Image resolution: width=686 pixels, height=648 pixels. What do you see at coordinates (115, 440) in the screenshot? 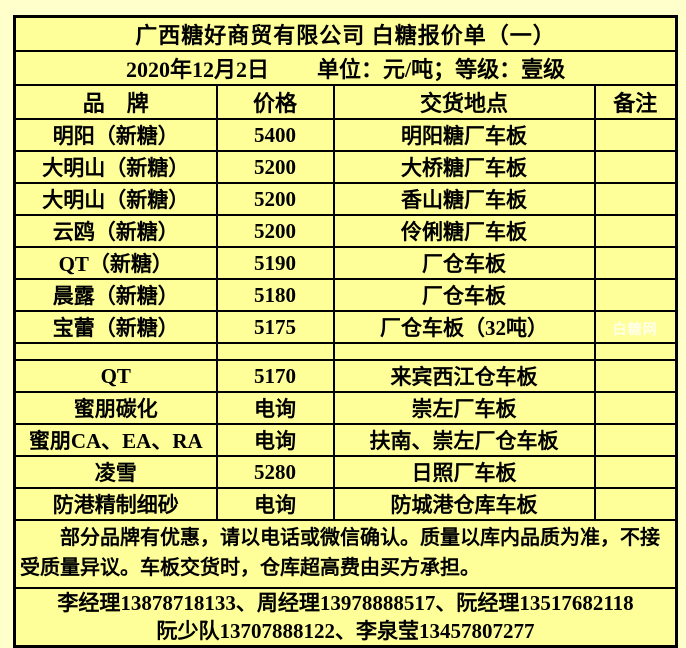
I see `brand-cell: 蜜朋CA、EA、RA` at bounding box center [115, 440].